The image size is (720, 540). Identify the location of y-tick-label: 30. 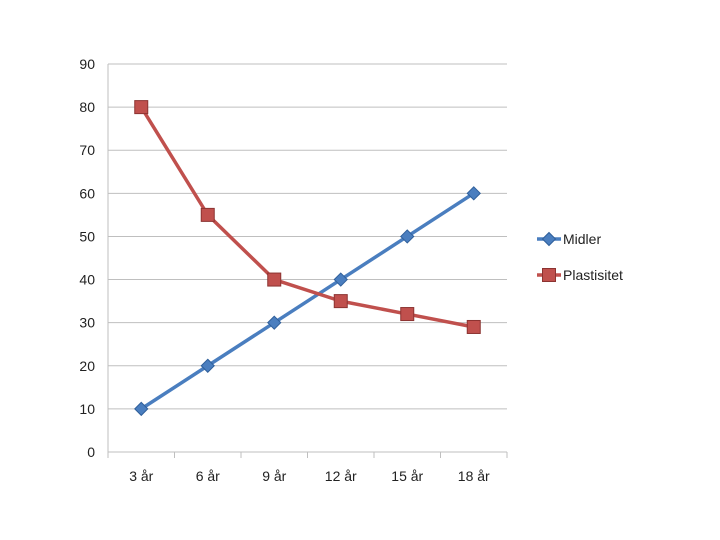
(87, 323).